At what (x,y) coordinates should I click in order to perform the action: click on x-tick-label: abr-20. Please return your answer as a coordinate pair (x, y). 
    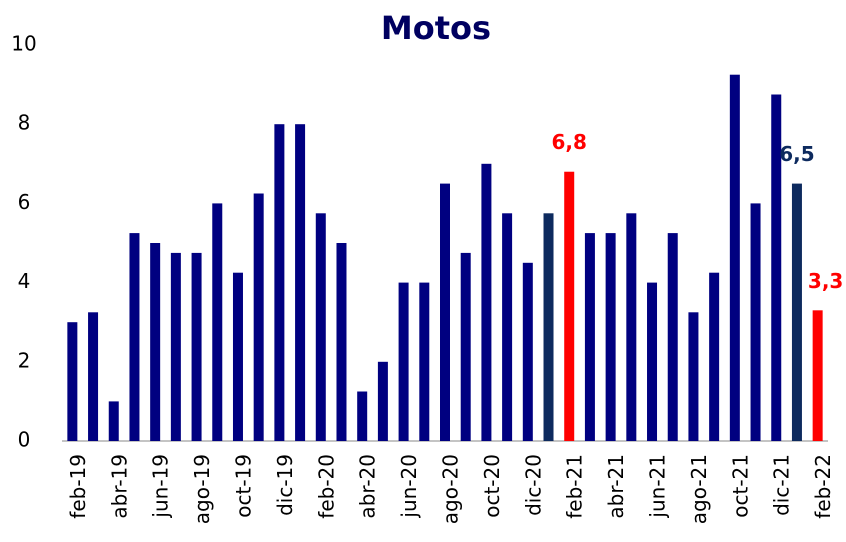
    Looking at the image, I should click on (368, 486).